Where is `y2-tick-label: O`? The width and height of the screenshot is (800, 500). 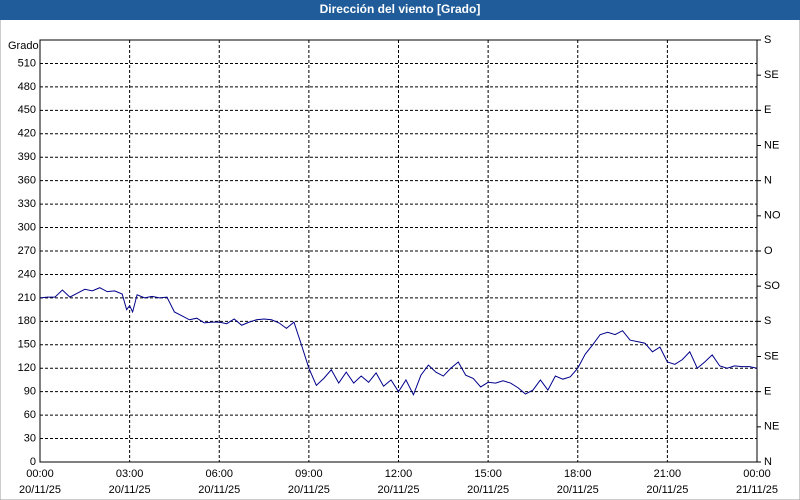
y2-tick-label: O is located at coordinates (768, 251).